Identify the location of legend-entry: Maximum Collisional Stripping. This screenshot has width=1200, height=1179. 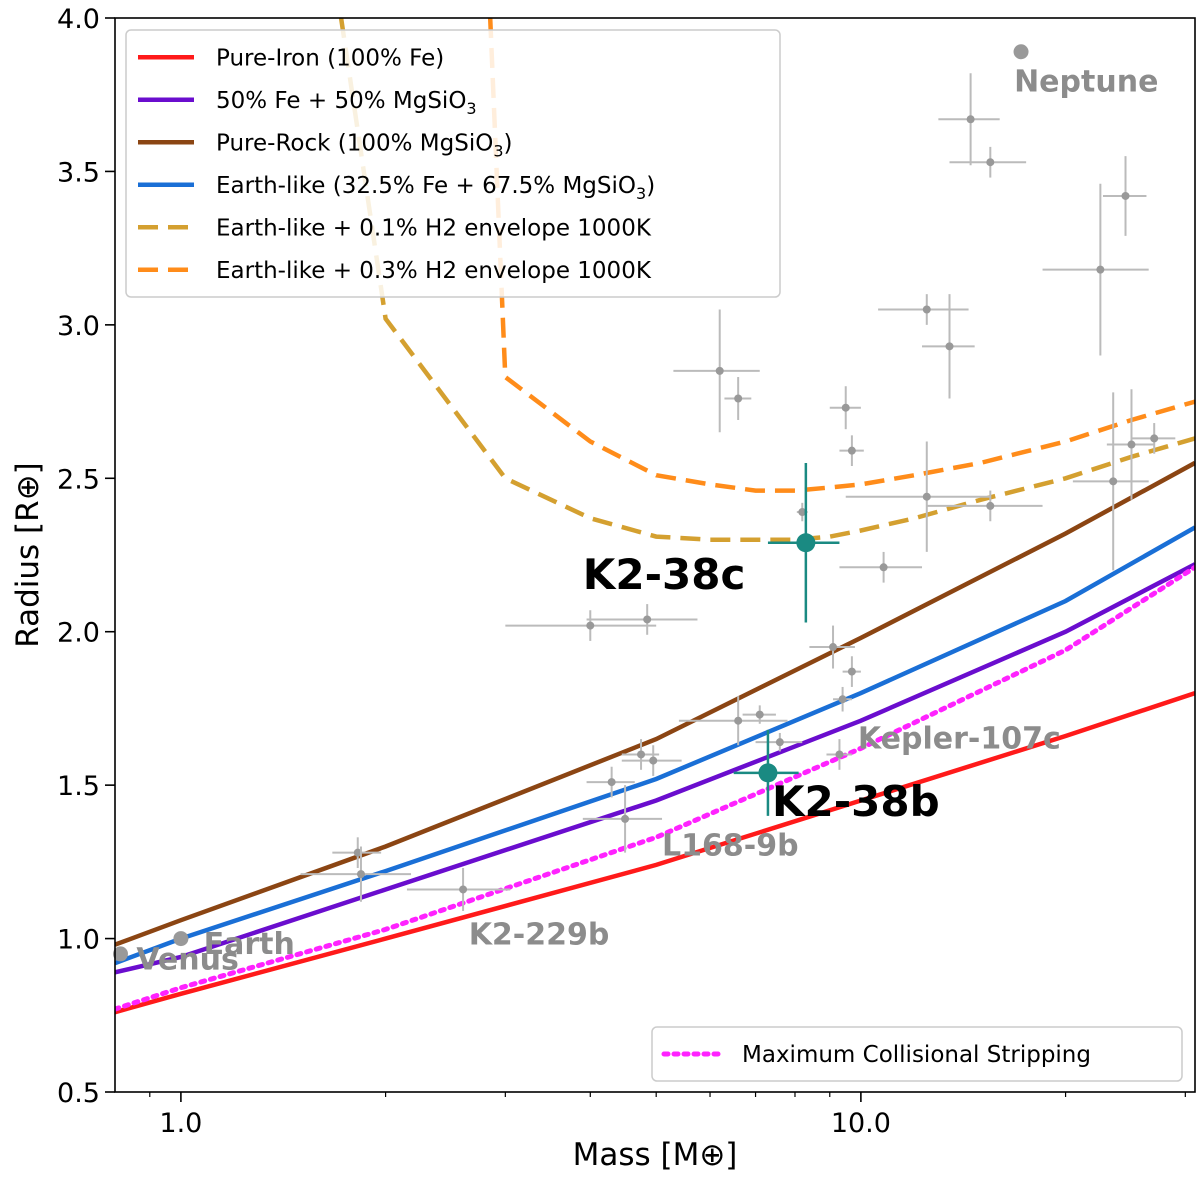
(916, 1055).